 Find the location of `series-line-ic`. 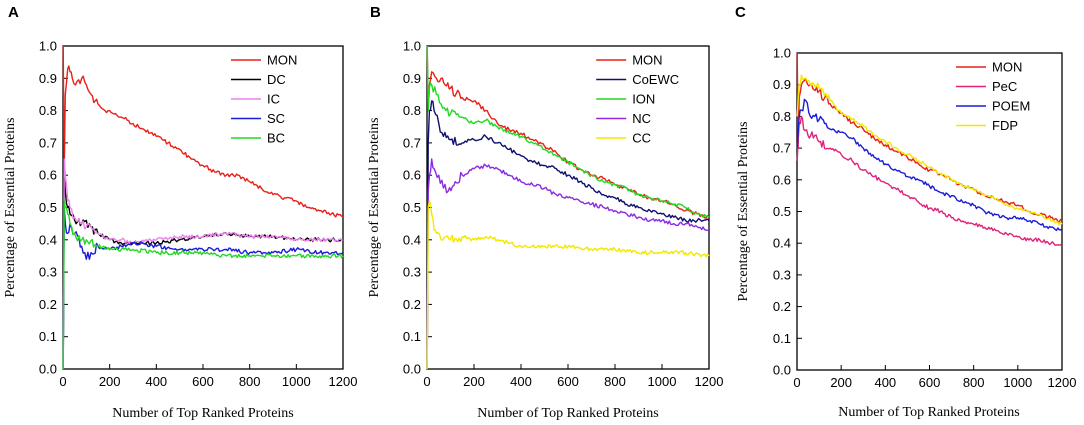

series-line-ic is located at coordinates (203, 264).